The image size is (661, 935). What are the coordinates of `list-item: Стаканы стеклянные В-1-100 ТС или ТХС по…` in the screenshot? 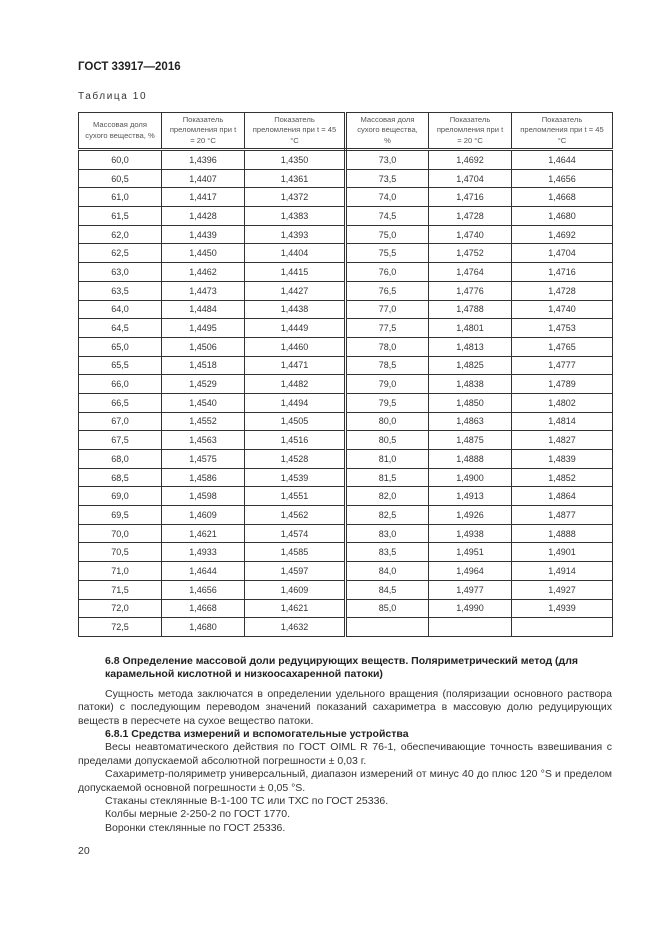 It's located at (247, 801).